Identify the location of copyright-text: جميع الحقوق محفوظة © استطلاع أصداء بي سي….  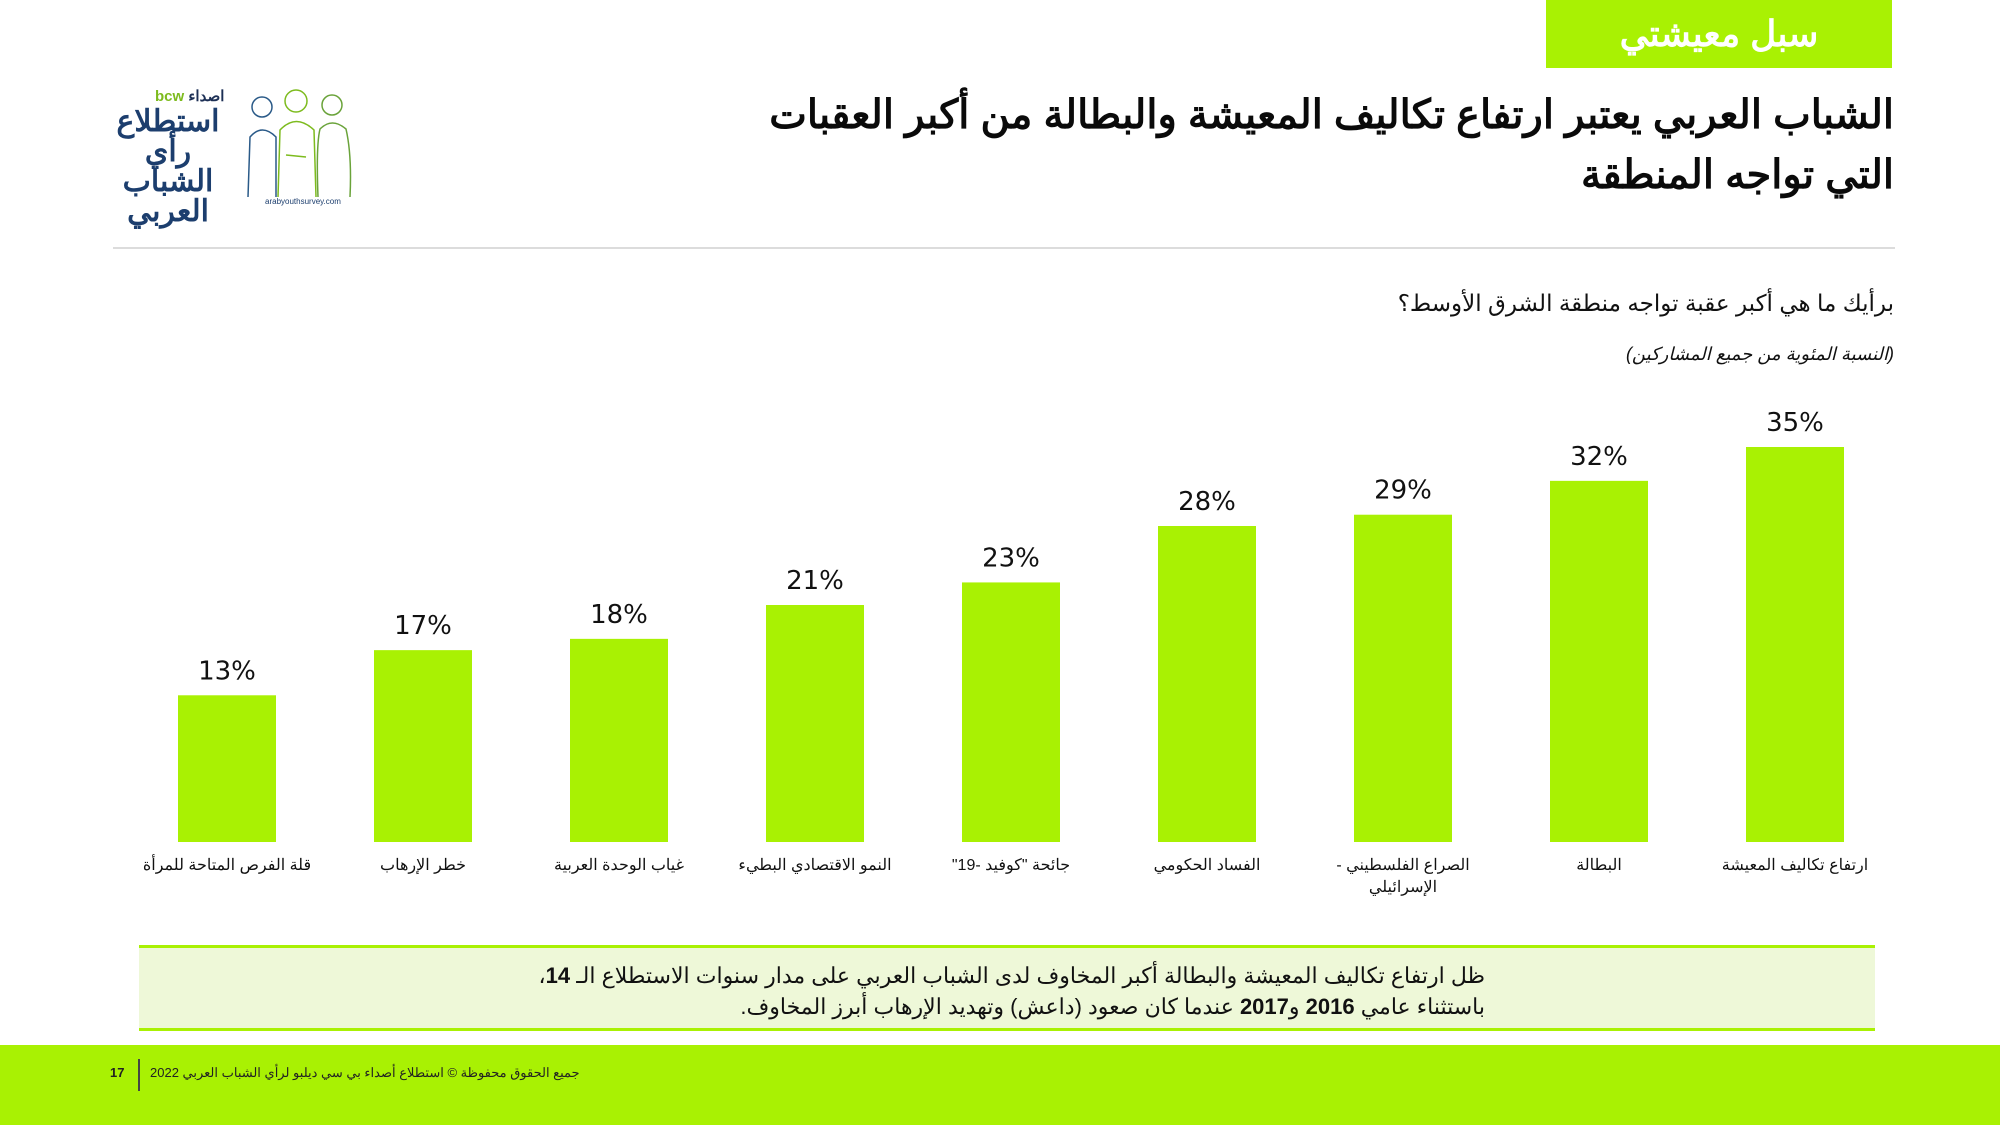
(365, 1072).